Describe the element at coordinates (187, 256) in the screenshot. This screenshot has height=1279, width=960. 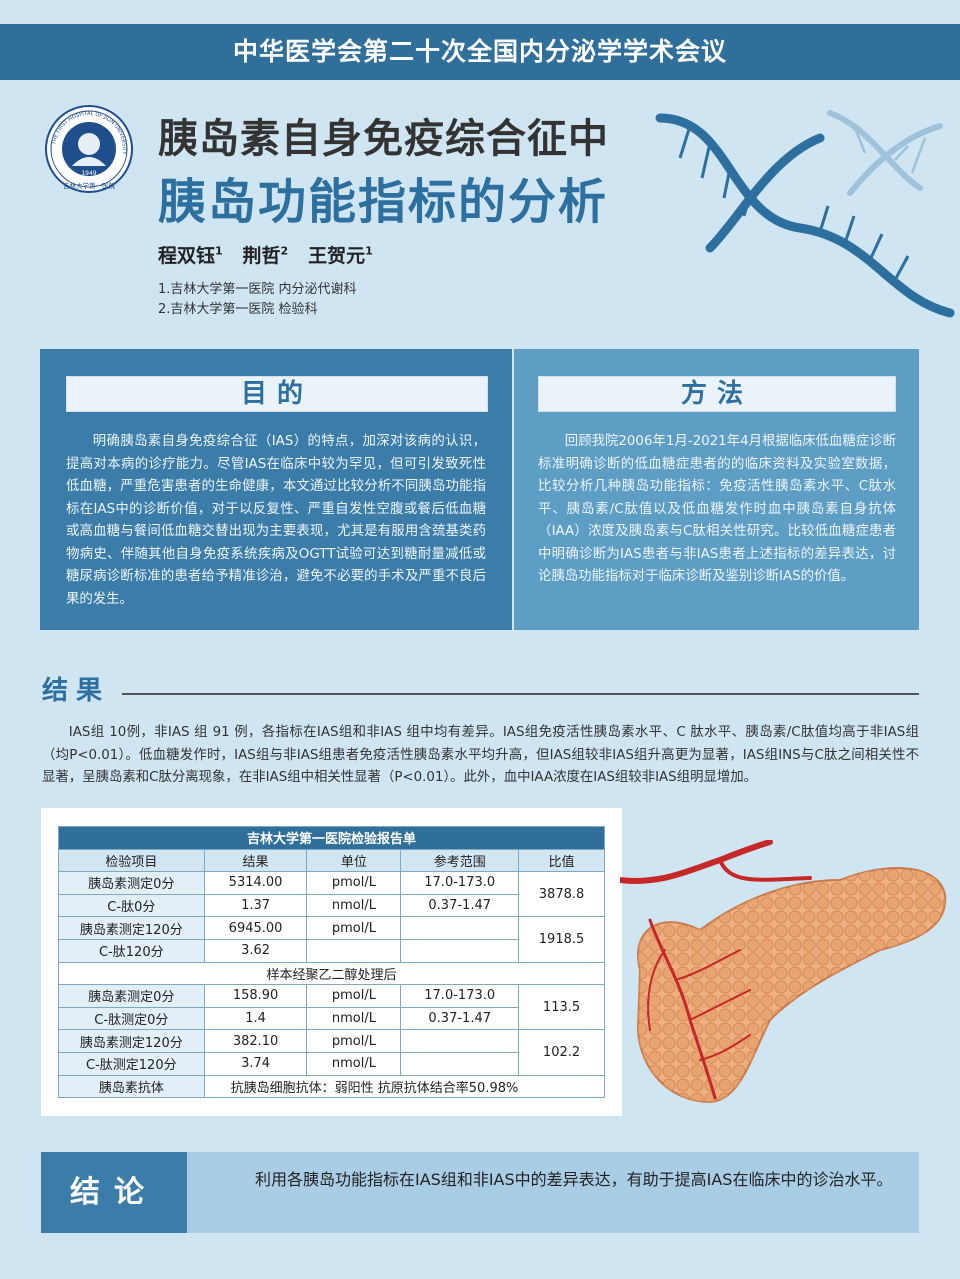
I see `author-name: 程双钰` at that location.